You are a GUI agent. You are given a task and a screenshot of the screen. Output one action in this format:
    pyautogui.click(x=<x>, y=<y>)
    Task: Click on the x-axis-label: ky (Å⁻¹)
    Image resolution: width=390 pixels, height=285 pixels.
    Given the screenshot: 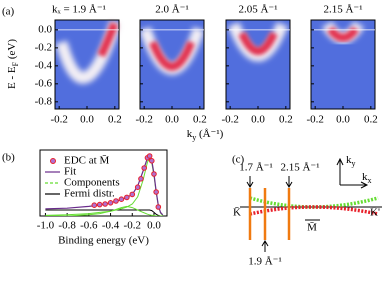 What is the action you would take?
    pyautogui.click(x=205, y=135)
    